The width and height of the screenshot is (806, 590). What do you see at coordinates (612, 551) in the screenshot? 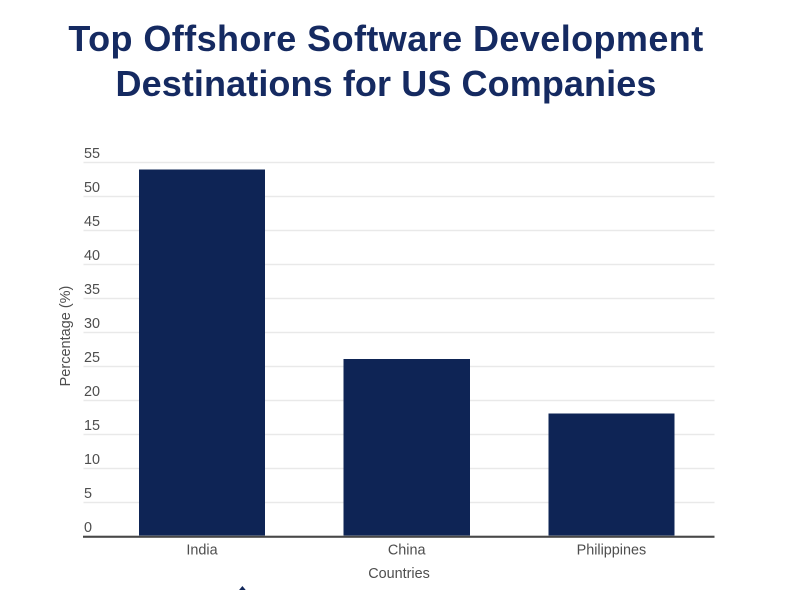
I see `svg-text: Philippines` at bounding box center [612, 551].